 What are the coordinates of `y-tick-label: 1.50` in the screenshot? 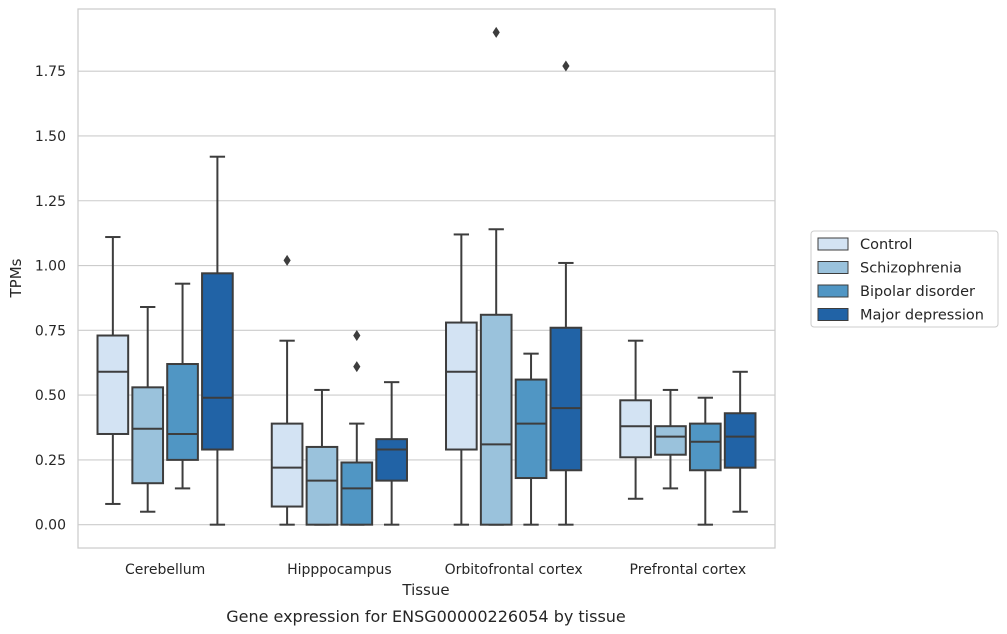 It's located at (50, 137).